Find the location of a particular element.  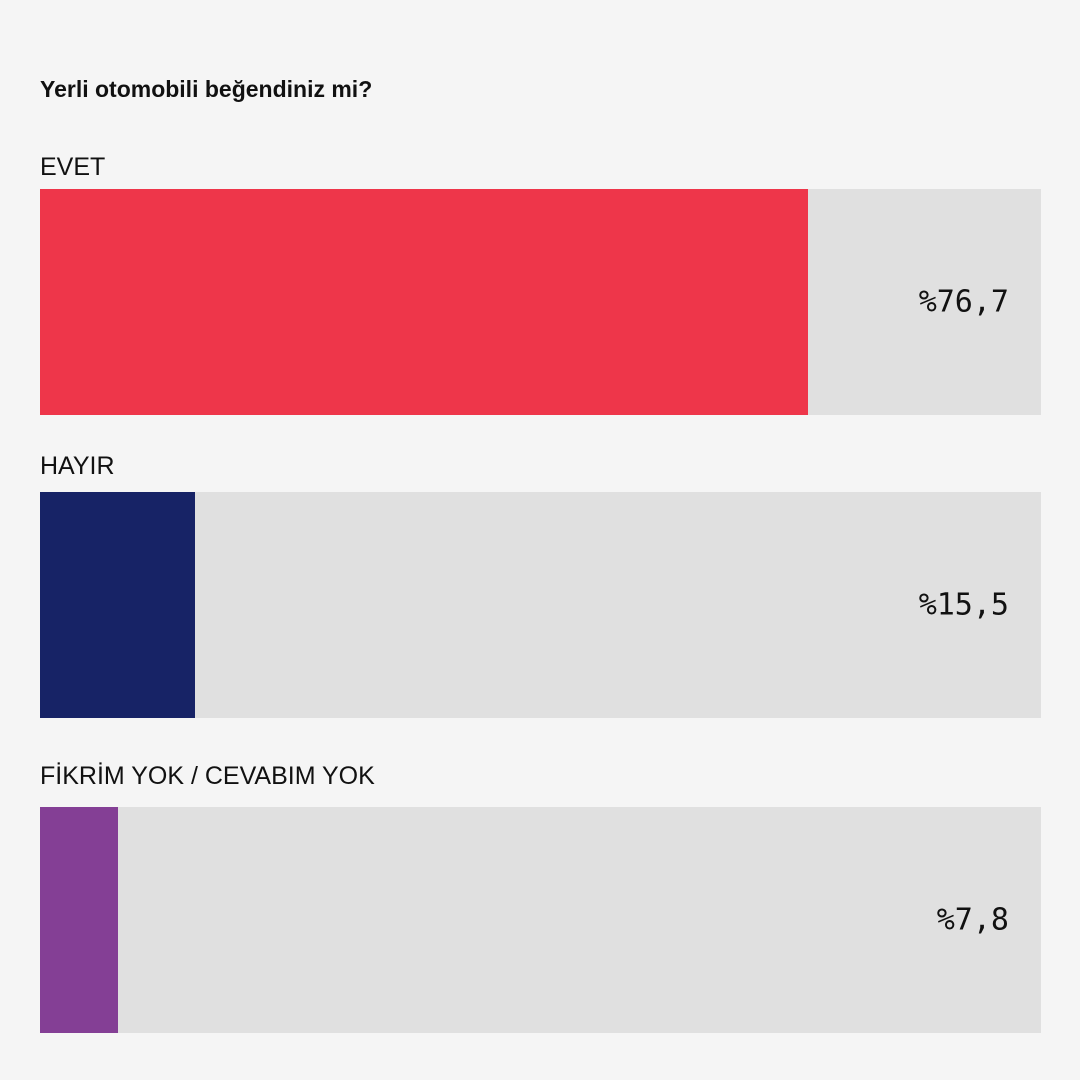

bar-label-fikrim-yok: FİKRİM YOK / CEVABIM YOK is located at coordinates (207, 776).